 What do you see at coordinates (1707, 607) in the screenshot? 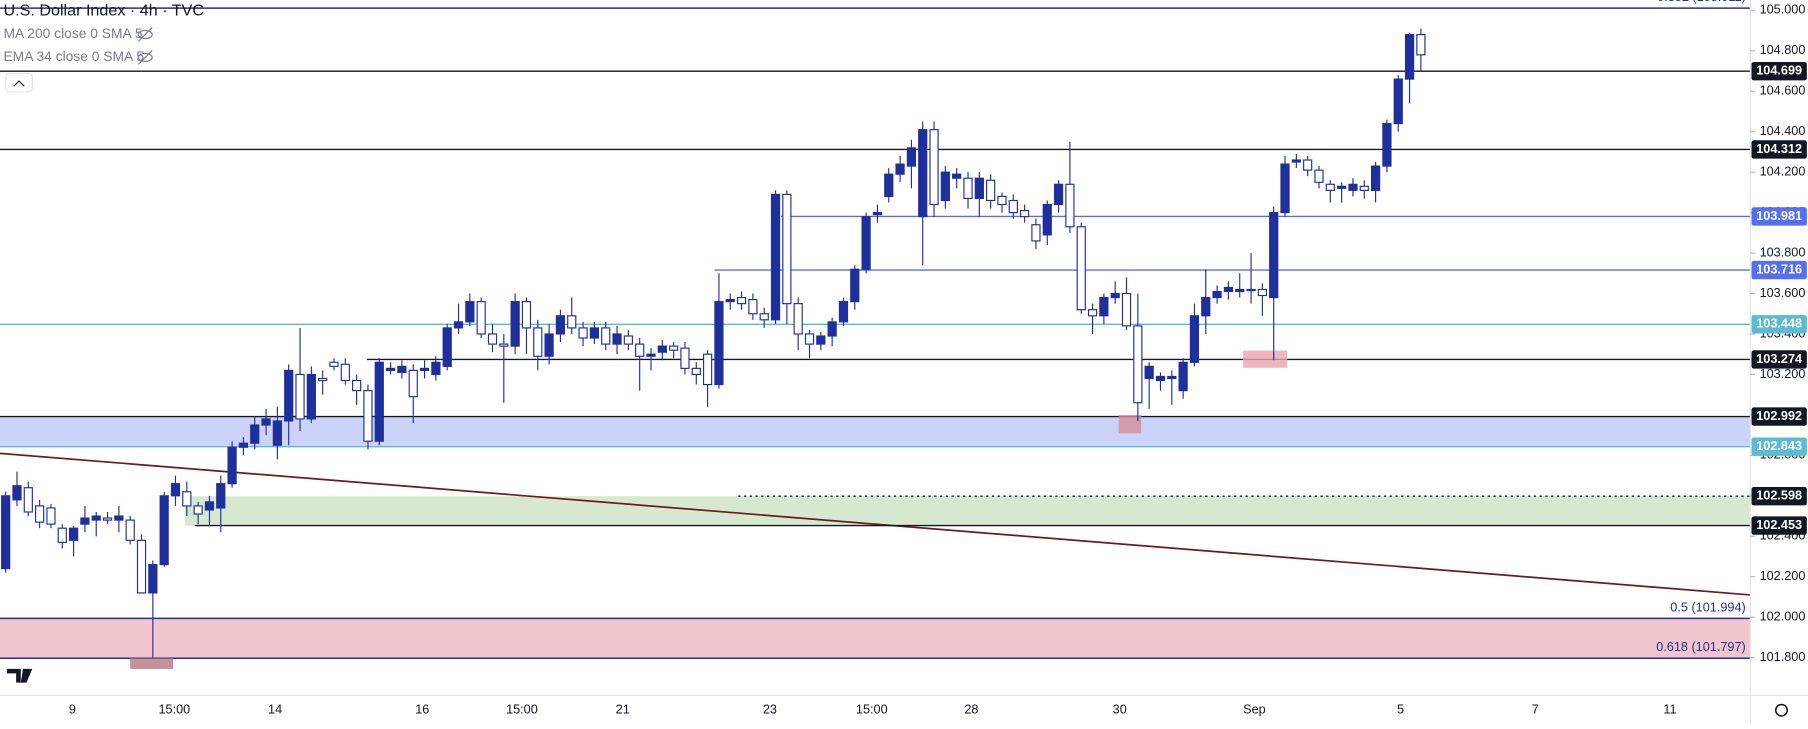
I see `fib-label: 0.5 (101.994)` at bounding box center [1707, 607].